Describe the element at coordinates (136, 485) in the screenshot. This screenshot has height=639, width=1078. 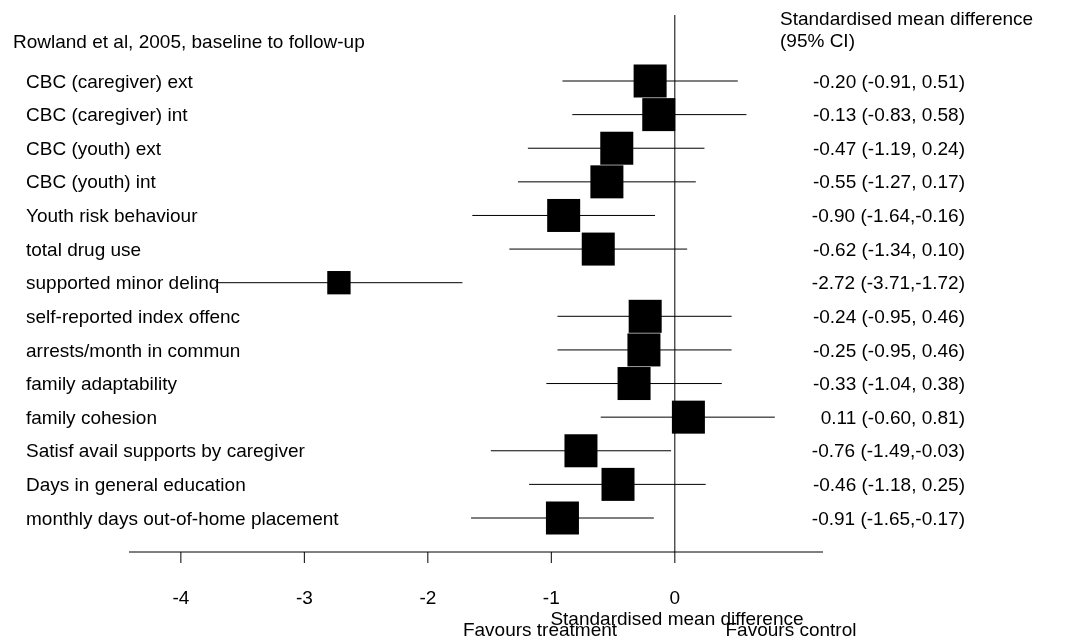
I see `y-tick-label: Days in general education` at that location.